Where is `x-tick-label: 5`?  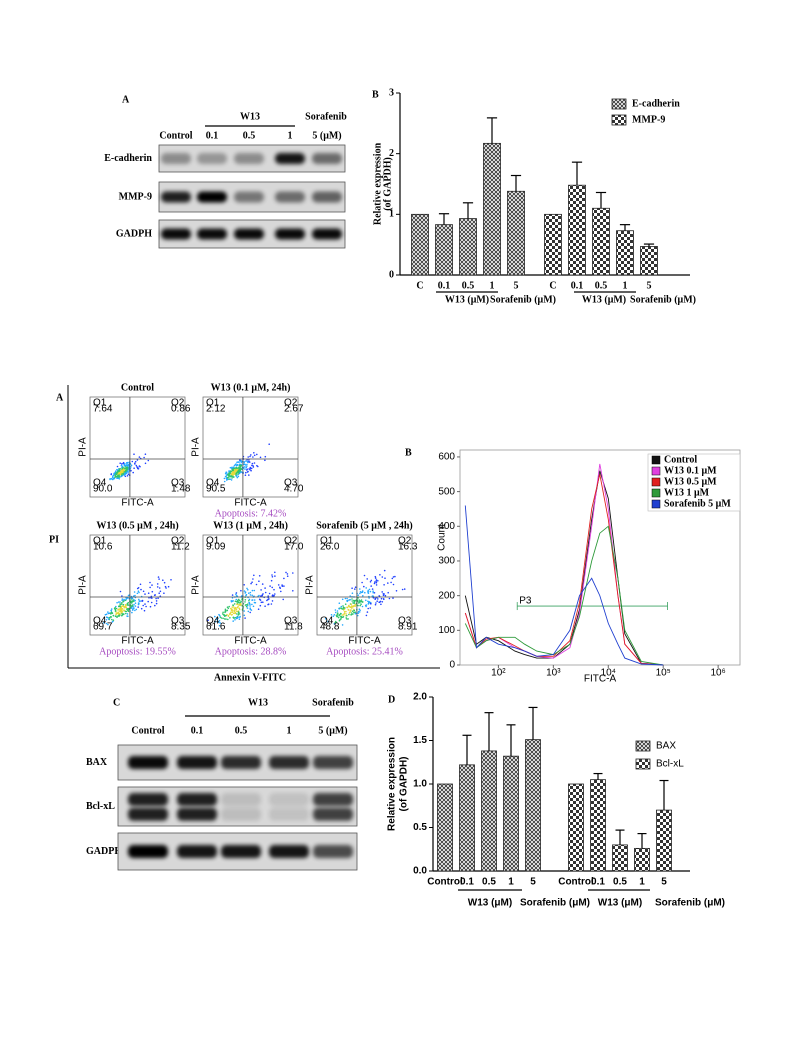 x-tick-label: 5 is located at coordinates (533, 882).